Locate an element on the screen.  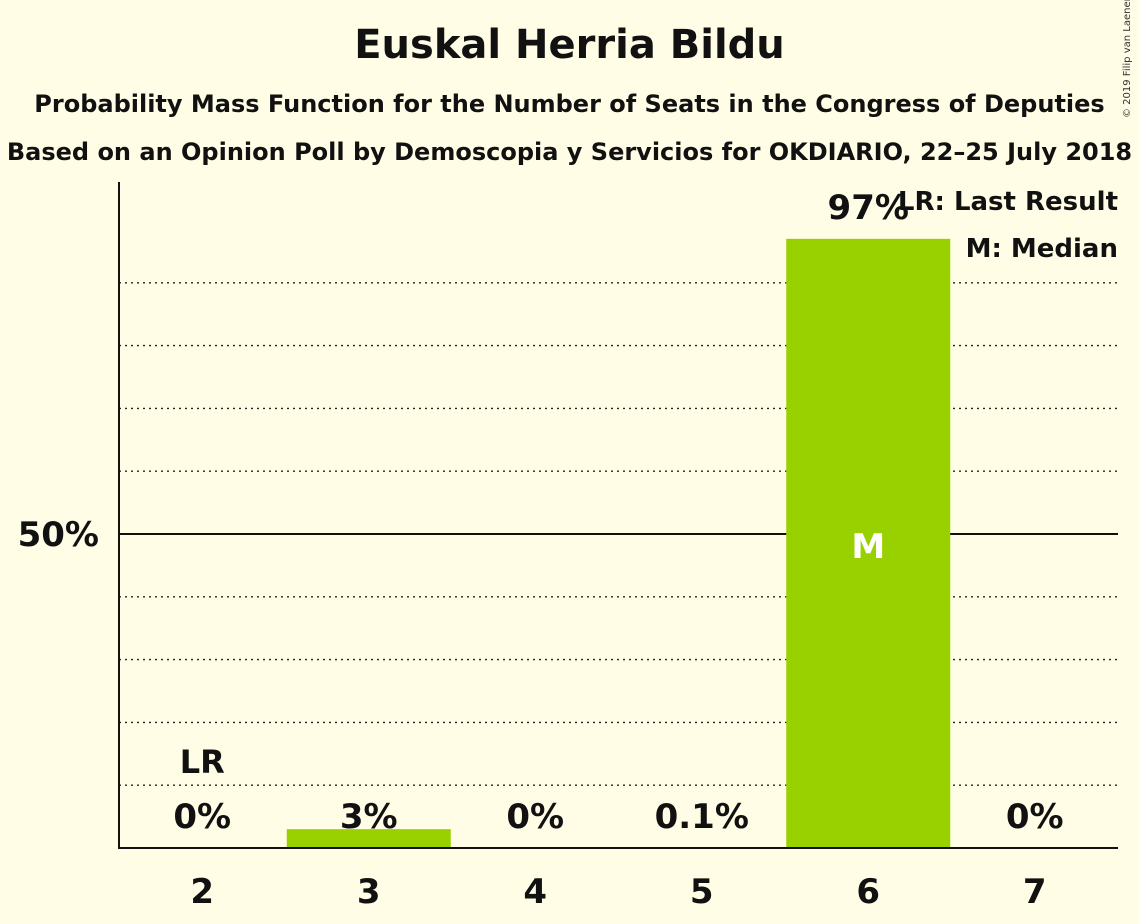
y-tick-label-50: 50% is located at coordinates (58, 535).